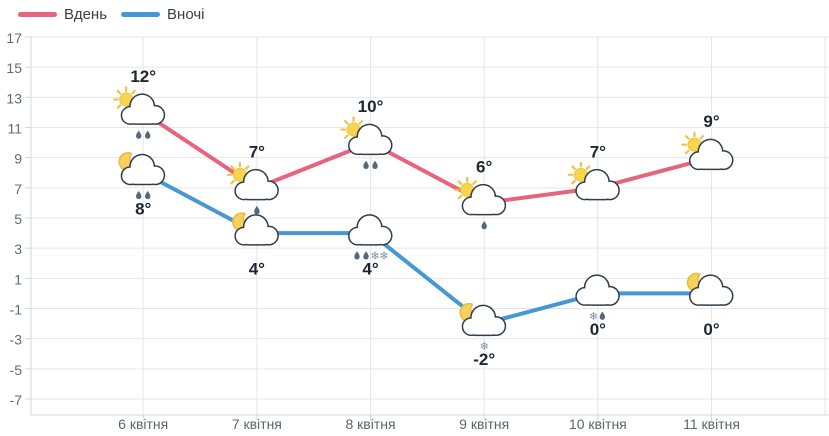  I want to click on y-axis-label: 5, so click(18, 219).